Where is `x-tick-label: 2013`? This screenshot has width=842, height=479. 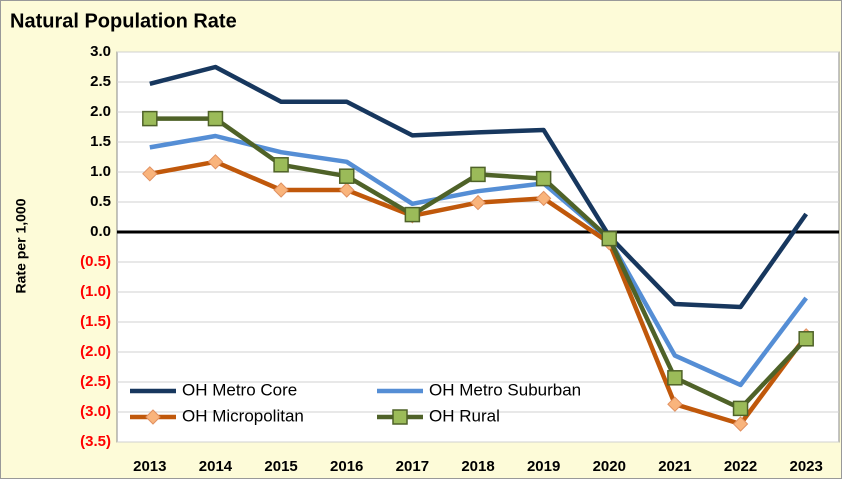 x-tick-label: 2013 is located at coordinates (149, 466).